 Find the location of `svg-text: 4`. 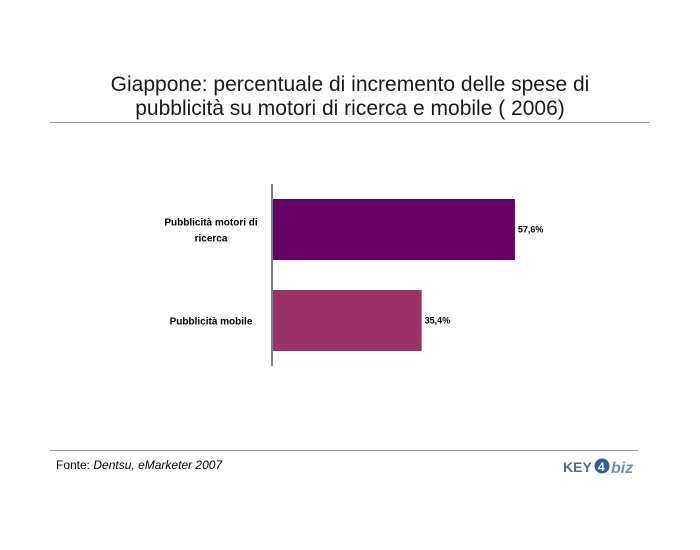

svg-text: 4 is located at coordinates (601, 467).